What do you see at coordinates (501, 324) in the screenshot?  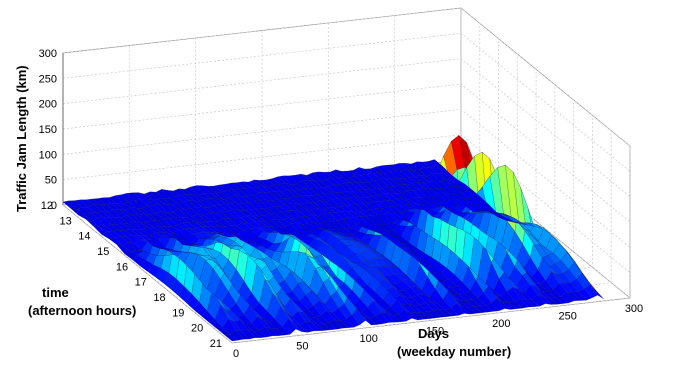 I see `x-tick-label: 200` at bounding box center [501, 324].